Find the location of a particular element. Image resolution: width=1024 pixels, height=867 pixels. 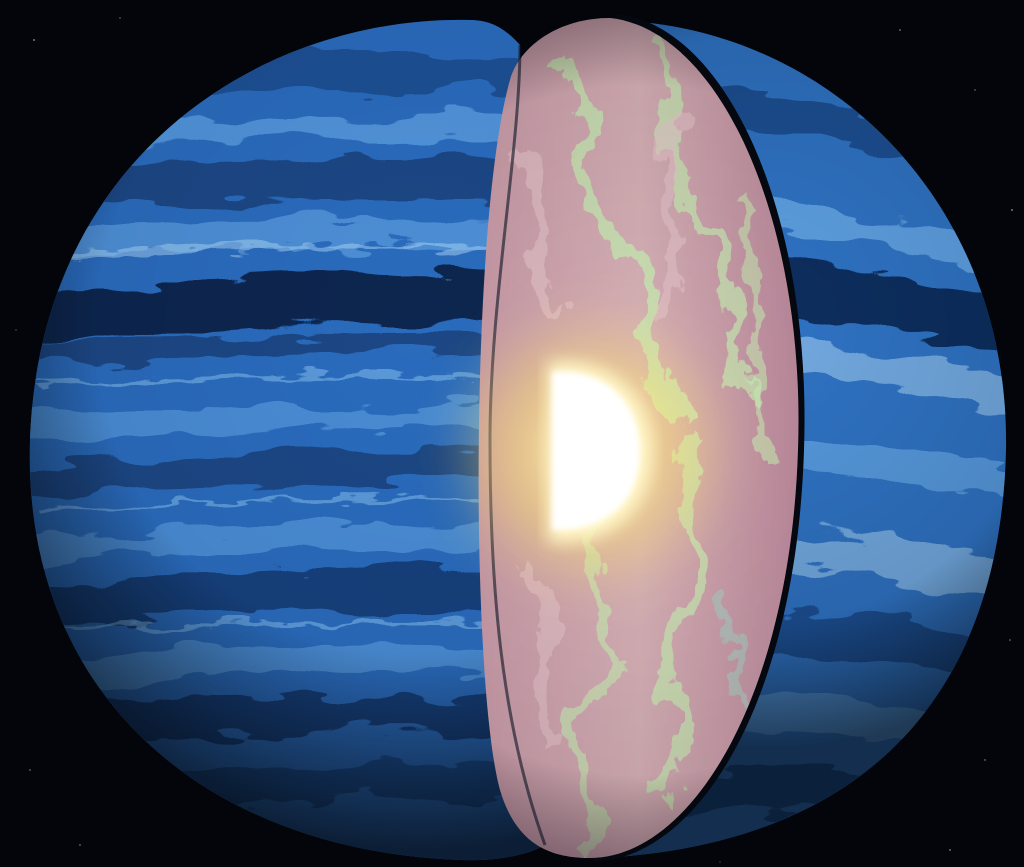

planet-core is located at coordinates (592, 452).